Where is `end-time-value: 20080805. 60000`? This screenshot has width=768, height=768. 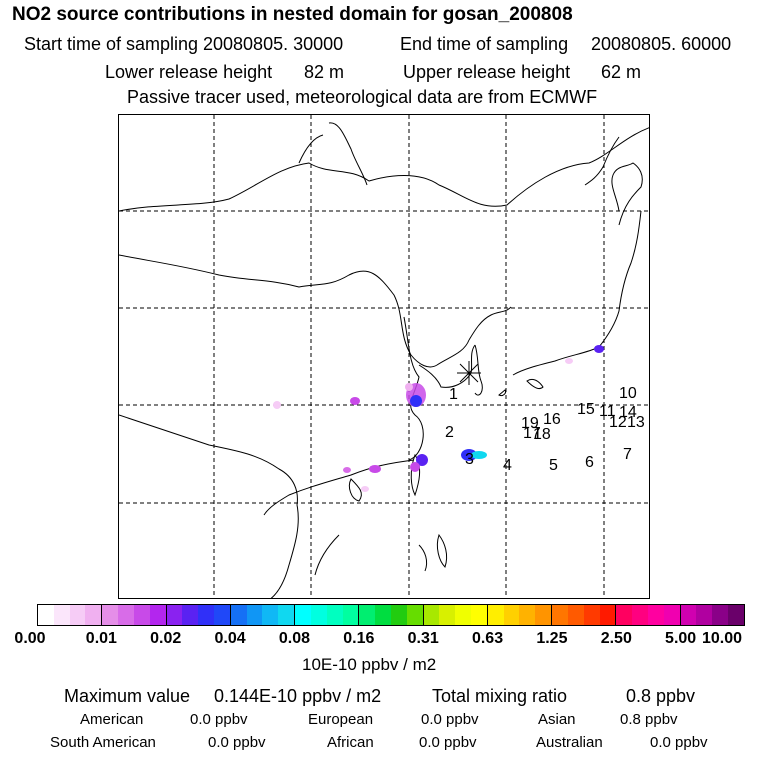 end-time-value: 20080805. 60000 is located at coordinates (661, 44).